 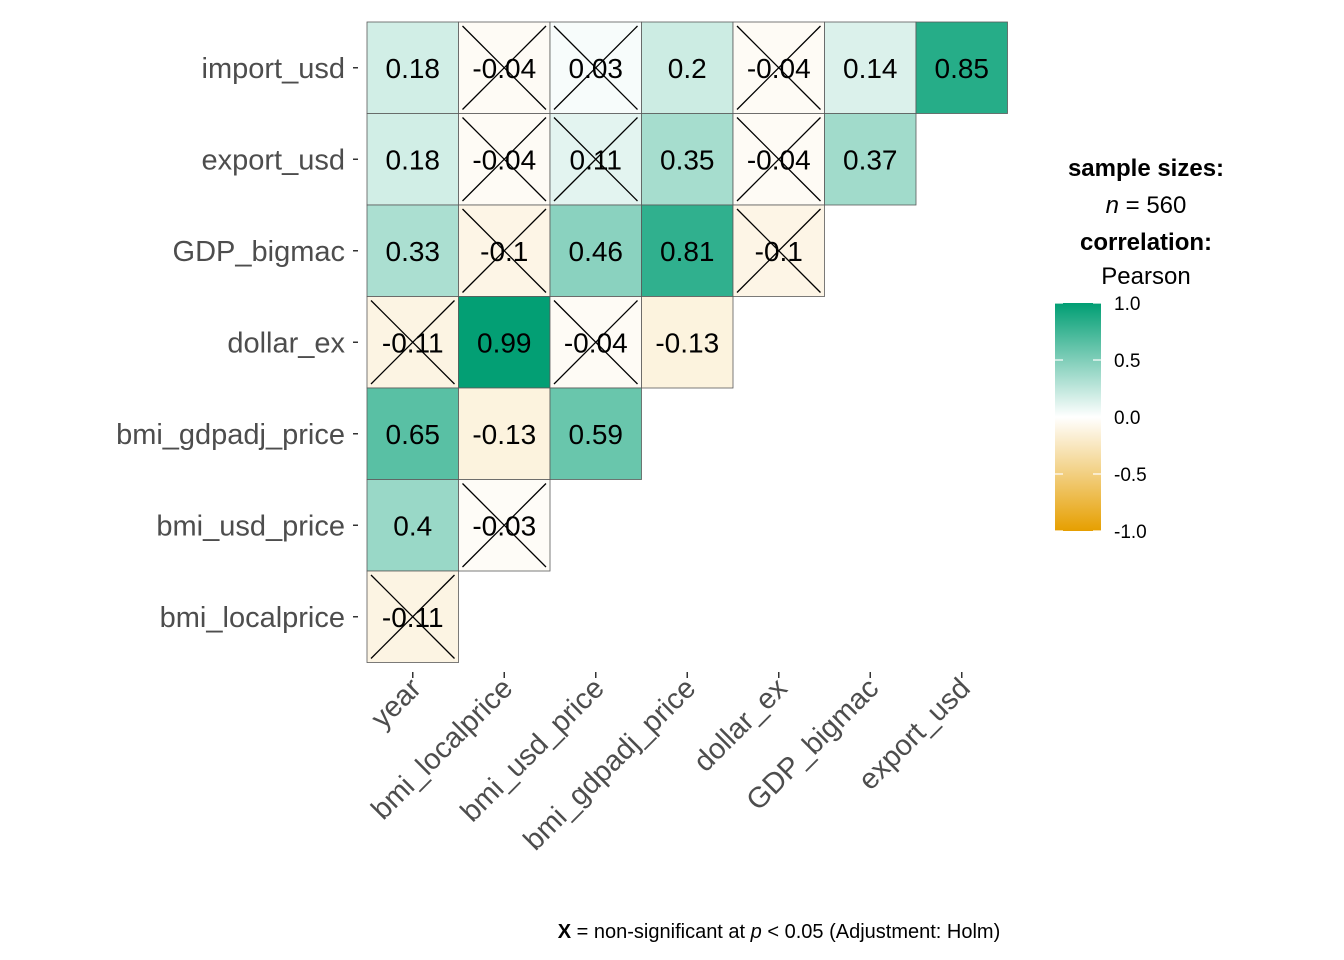 I want to click on heatmap-cell-bmi-localprice-export-usd: -0.04, so click(x=504, y=159).